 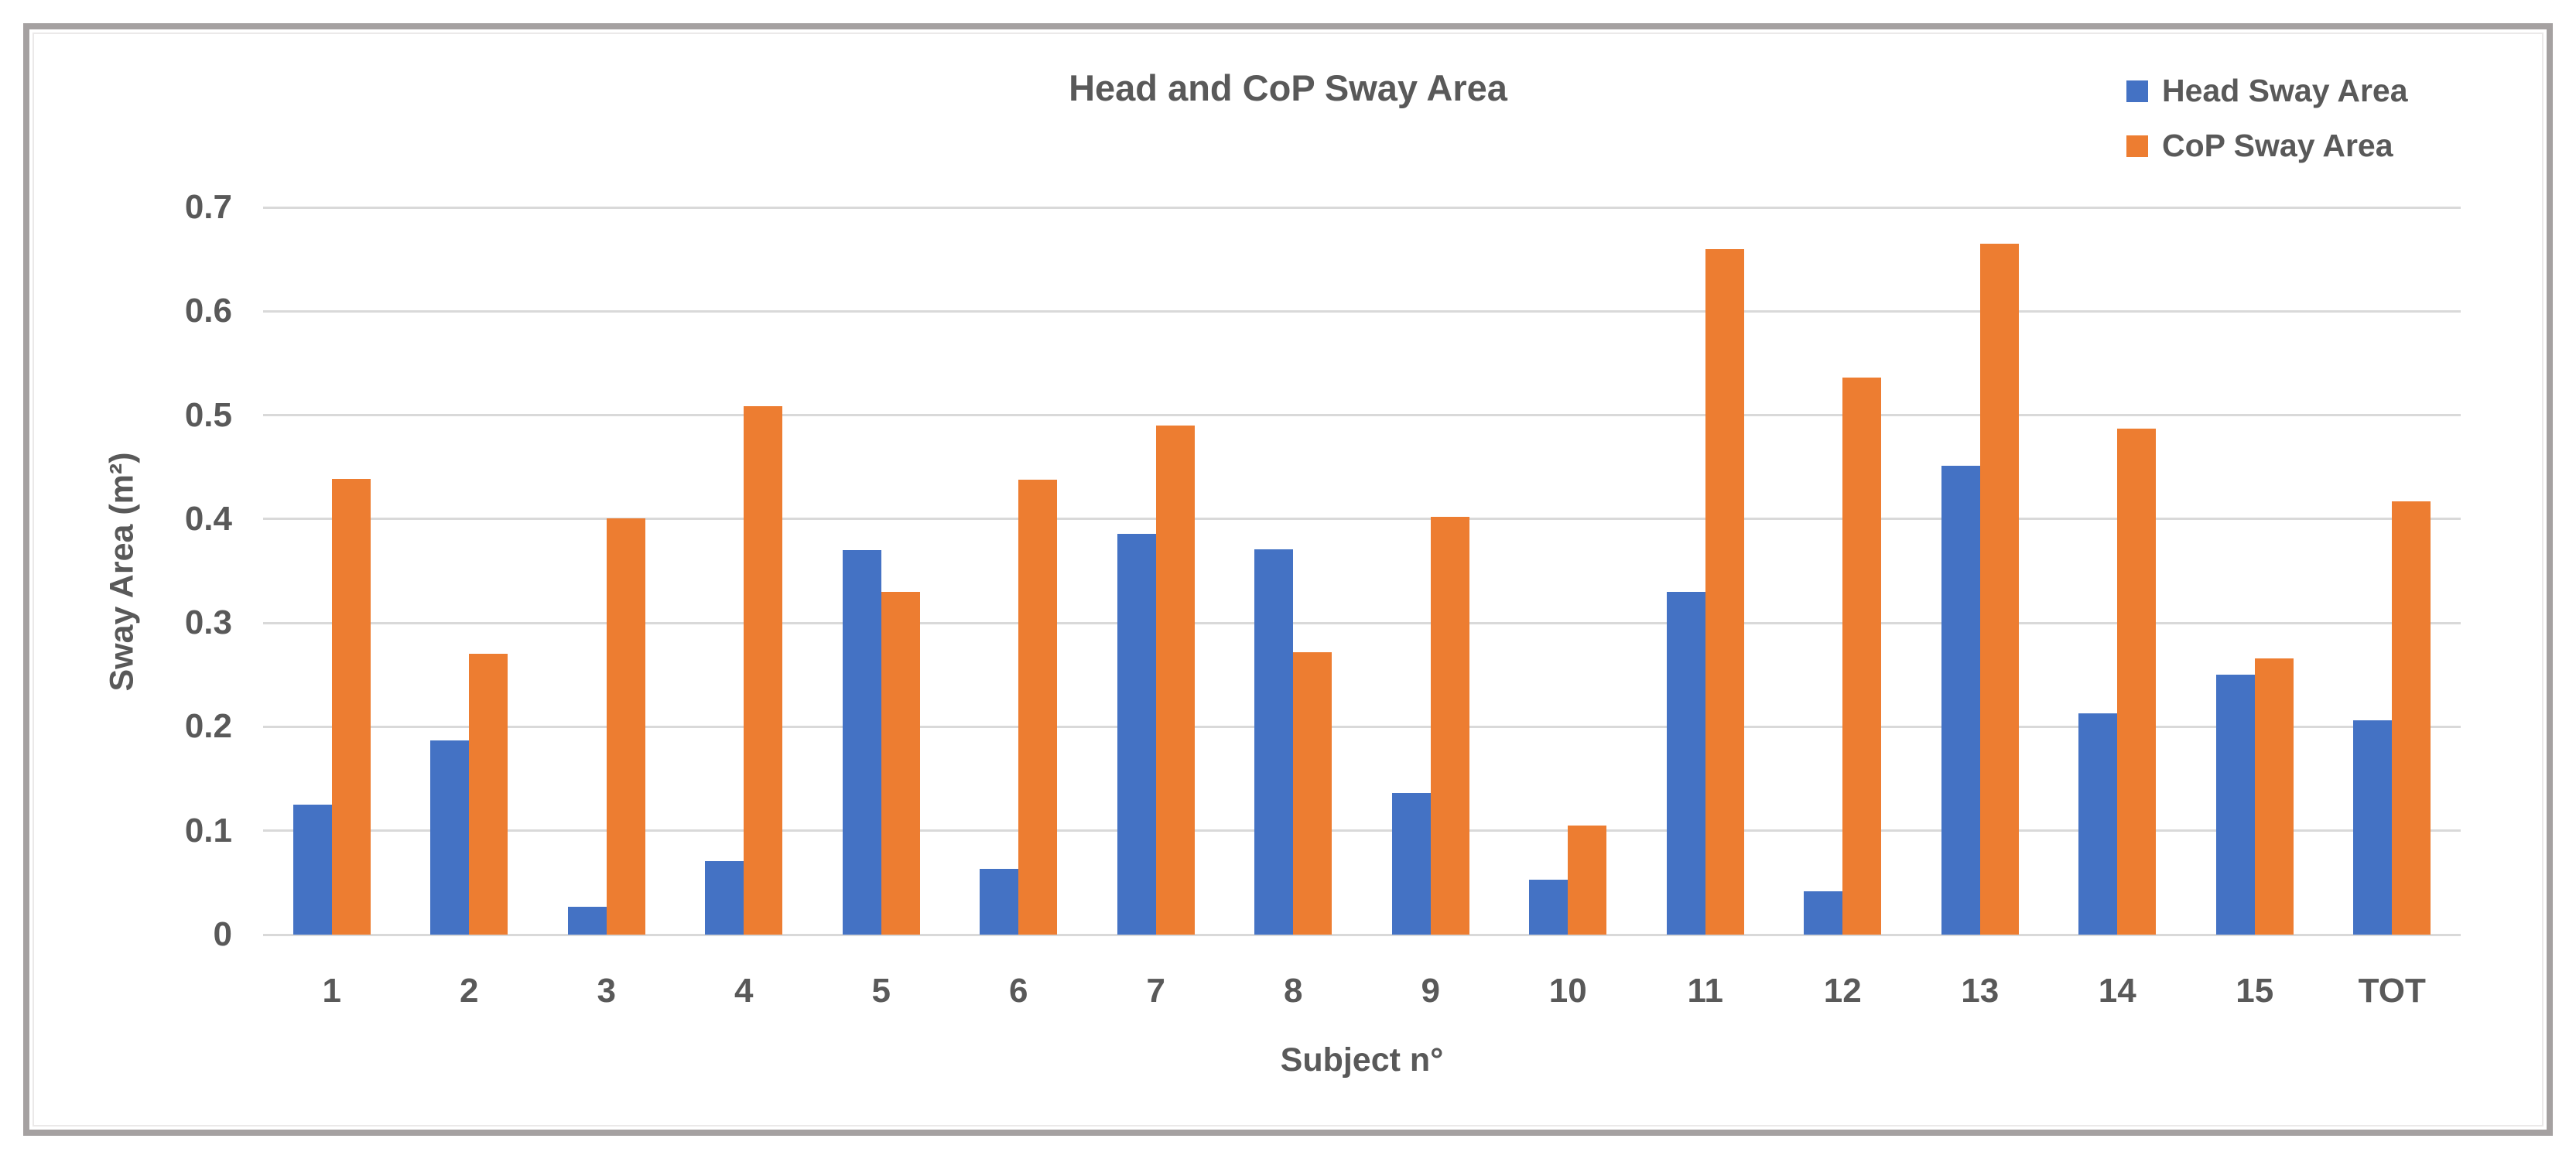 I want to click on x-tick-label-tot: TOT, so click(x=2392, y=991).